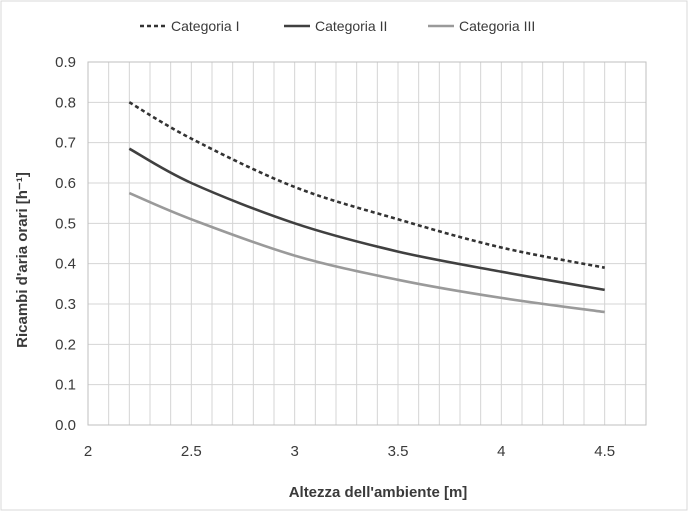 The image size is (688, 511). What do you see at coordinates (65, 62) in the screenshot?
I see `y-tick-label: 0.9` at bounding box center [65, 62].